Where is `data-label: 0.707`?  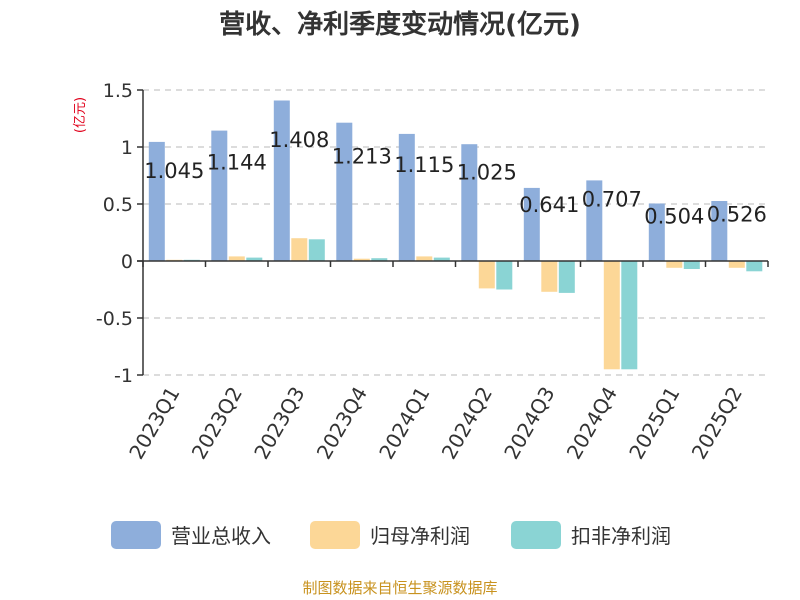 data-label: 0.707 is located at coordinates (612, 199).